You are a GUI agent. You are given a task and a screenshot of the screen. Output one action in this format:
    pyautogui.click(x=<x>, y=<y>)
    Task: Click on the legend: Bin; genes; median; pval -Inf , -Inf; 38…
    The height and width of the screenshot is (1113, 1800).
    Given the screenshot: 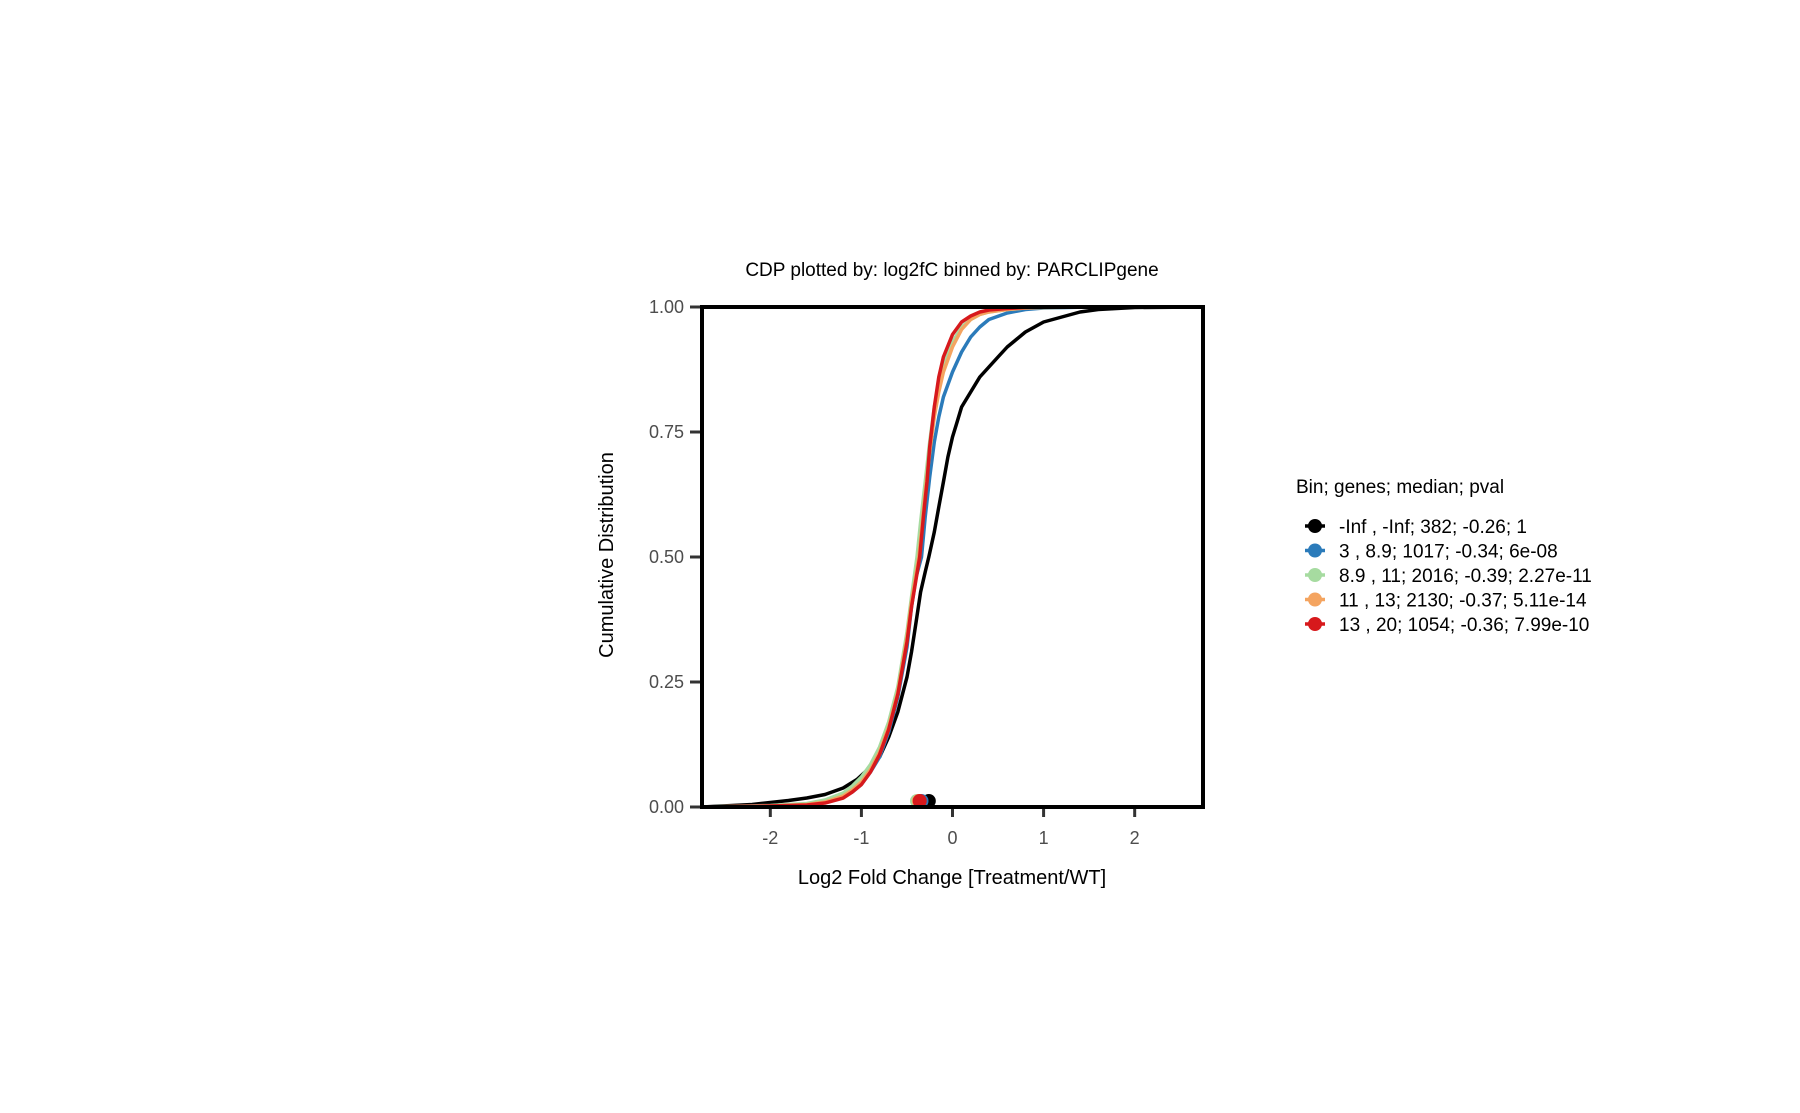 What is the action you would take?
    pyautogui.click(x=1444, y=556)
    